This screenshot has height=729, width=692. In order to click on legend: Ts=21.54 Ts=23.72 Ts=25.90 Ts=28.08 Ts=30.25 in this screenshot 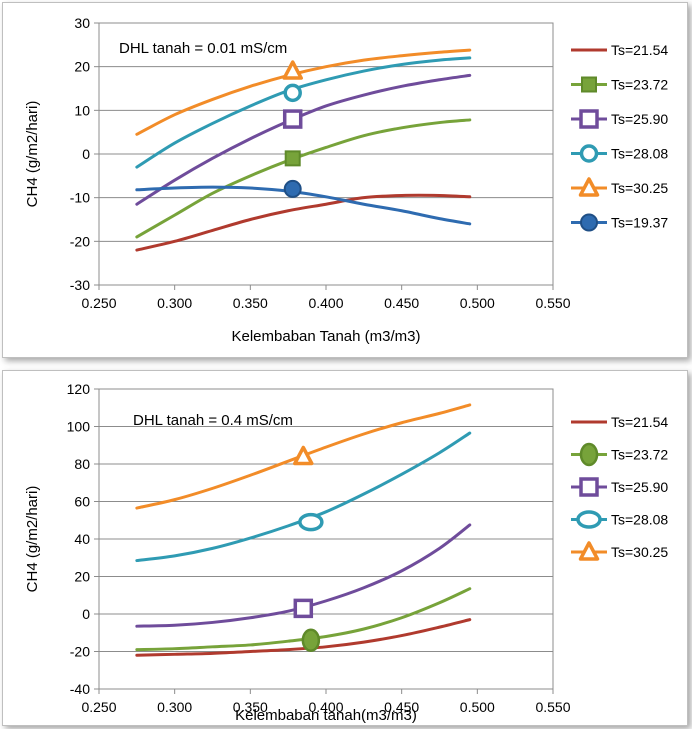, I will do `click(619, 487)`.